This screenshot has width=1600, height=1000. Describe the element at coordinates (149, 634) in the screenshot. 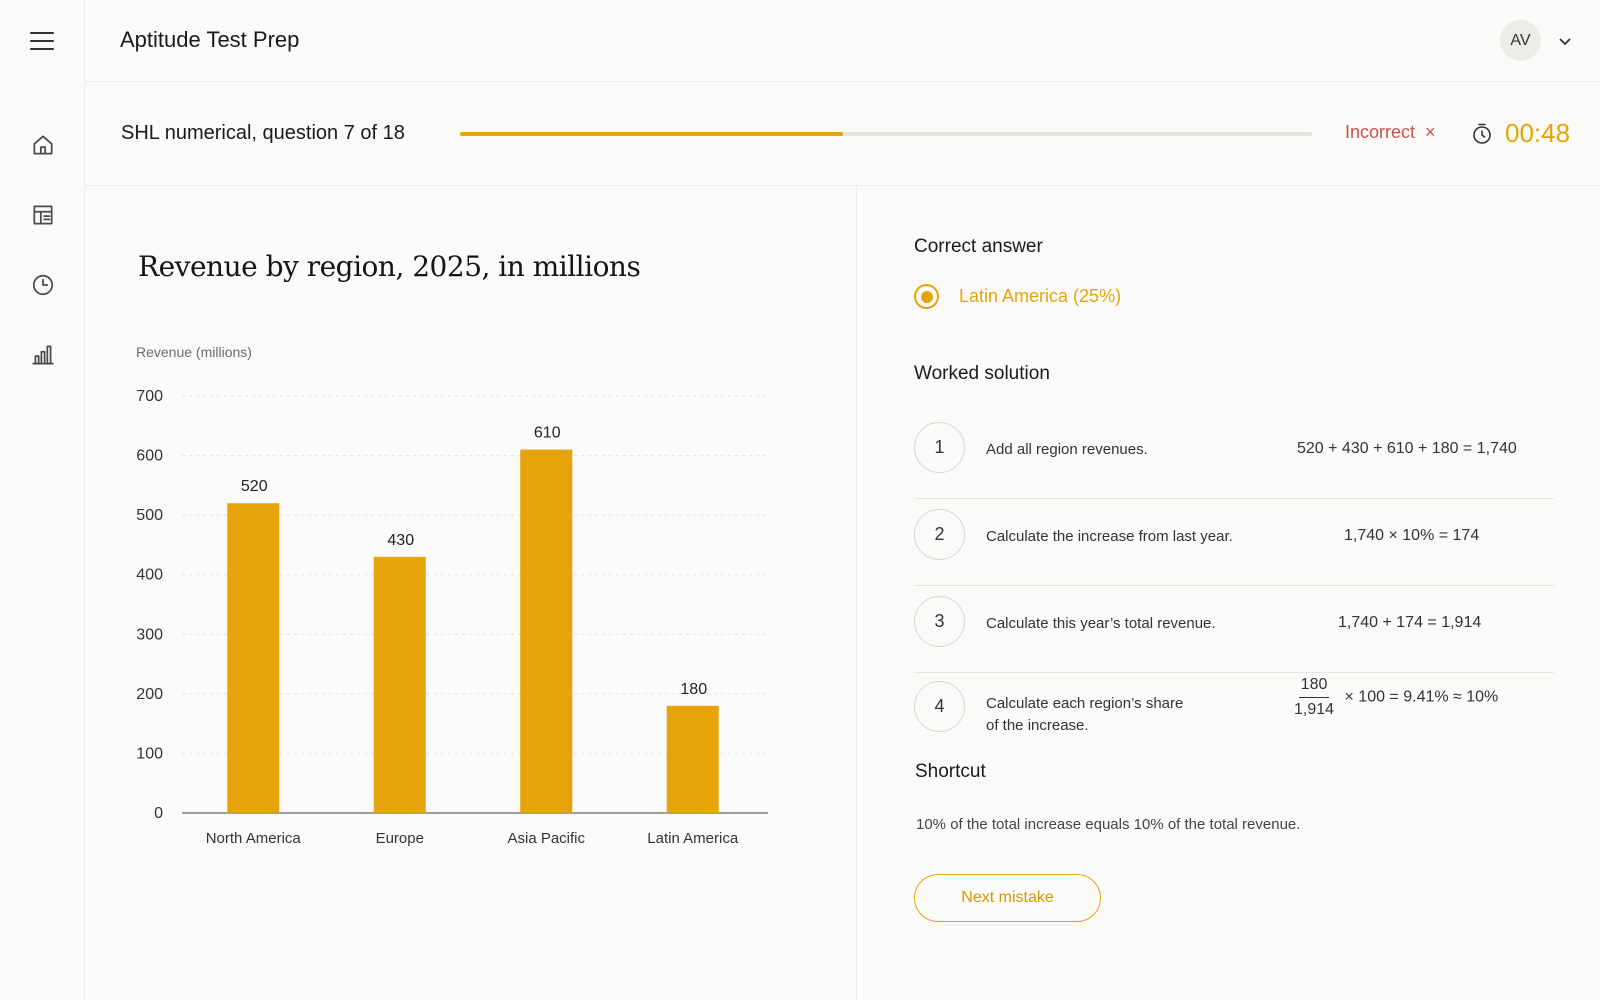

I see `y-tick-label: 300` at that location.